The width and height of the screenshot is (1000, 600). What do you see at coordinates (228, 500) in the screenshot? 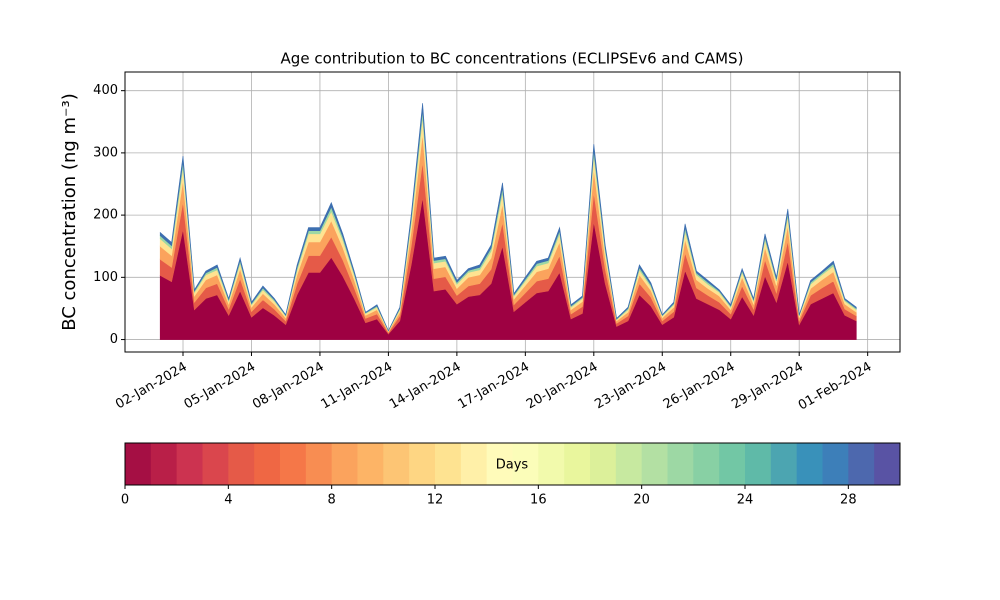
I see `colorbar-tick-label: 4` at bounding box center [228, 500].